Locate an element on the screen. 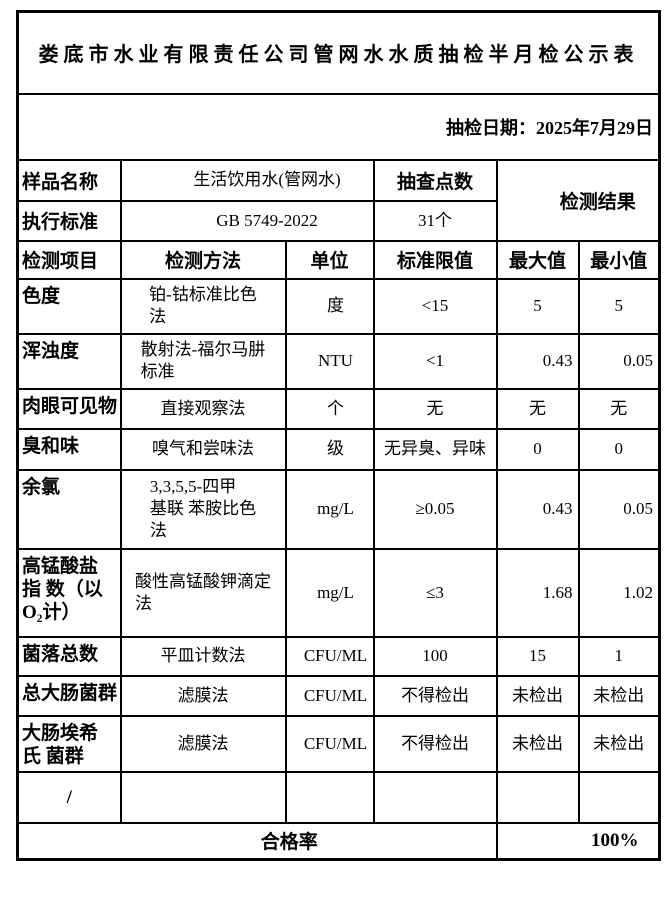 This screenshot has height=899, width=672. method-text: 嗅气和尝味法 is located at coordinates (203, 448).